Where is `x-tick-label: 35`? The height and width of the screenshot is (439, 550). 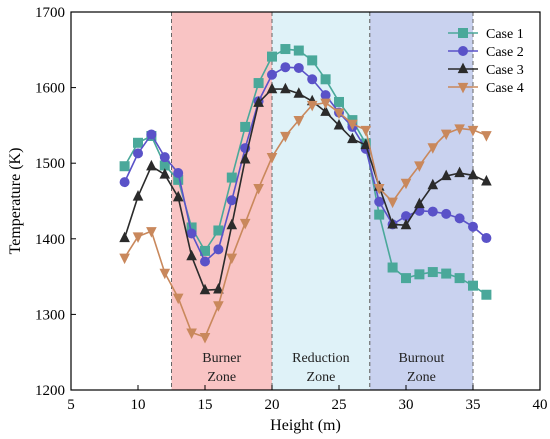 x-tick-label: 35 is located at coordinates (473, 405).